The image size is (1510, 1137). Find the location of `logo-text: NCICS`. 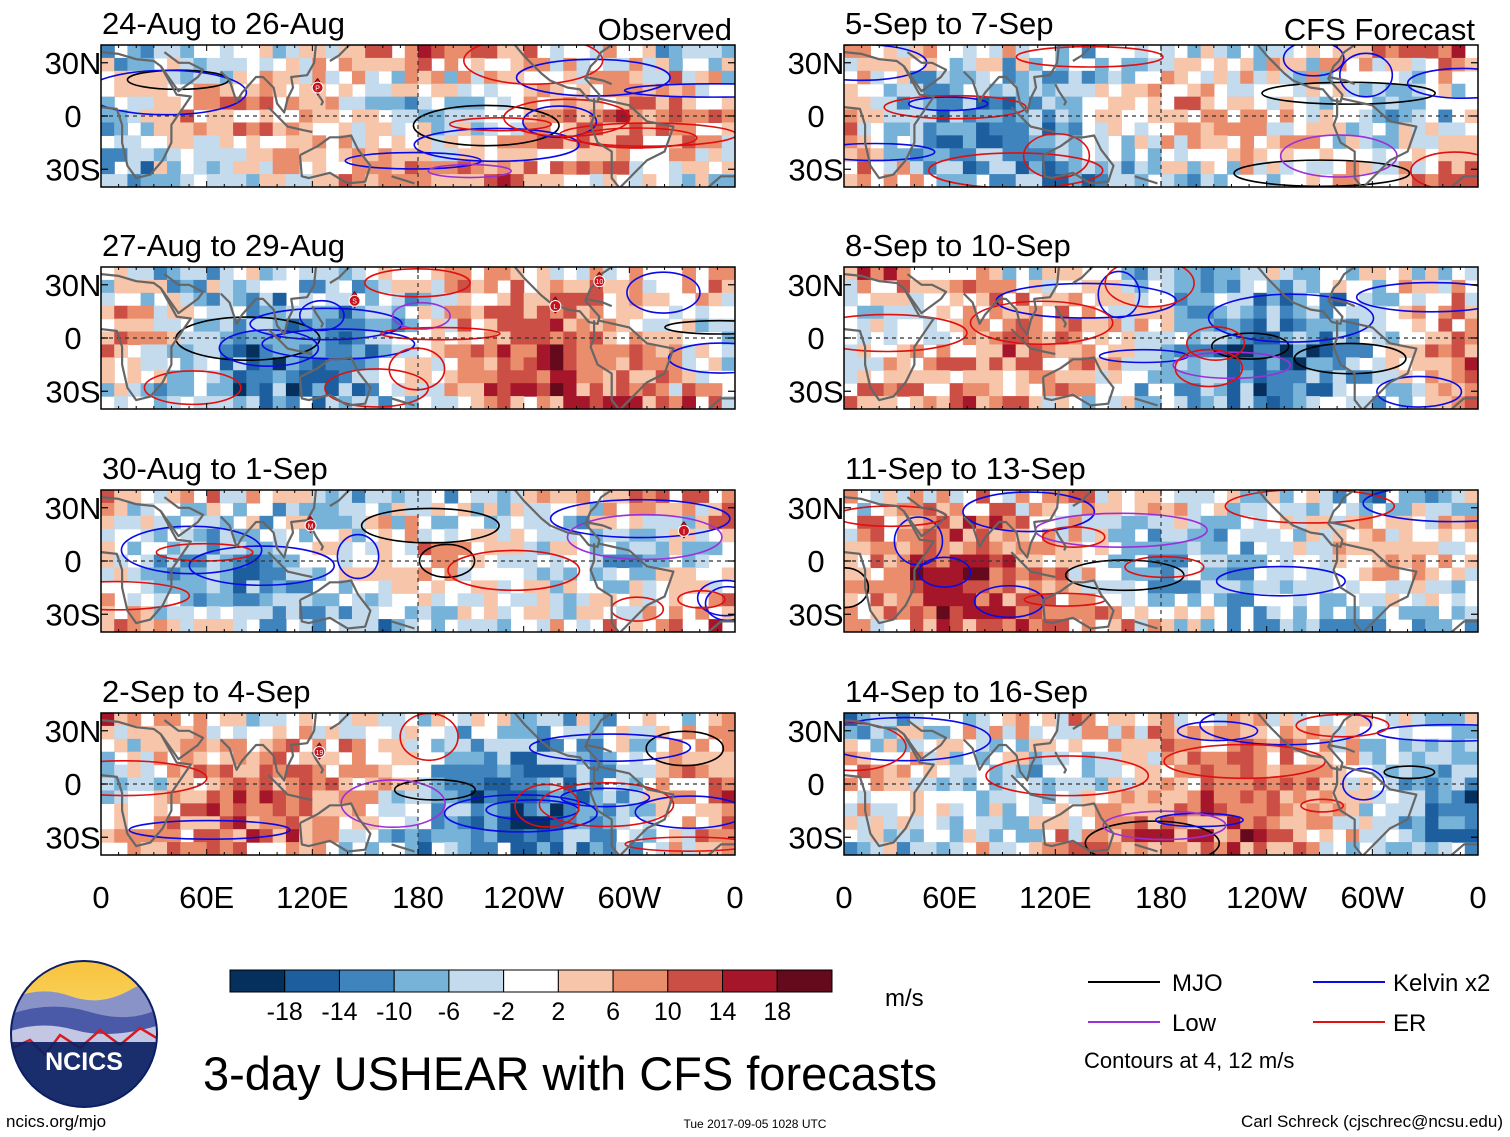

logo-text: NCICS is located at coordinates (84, 1062).